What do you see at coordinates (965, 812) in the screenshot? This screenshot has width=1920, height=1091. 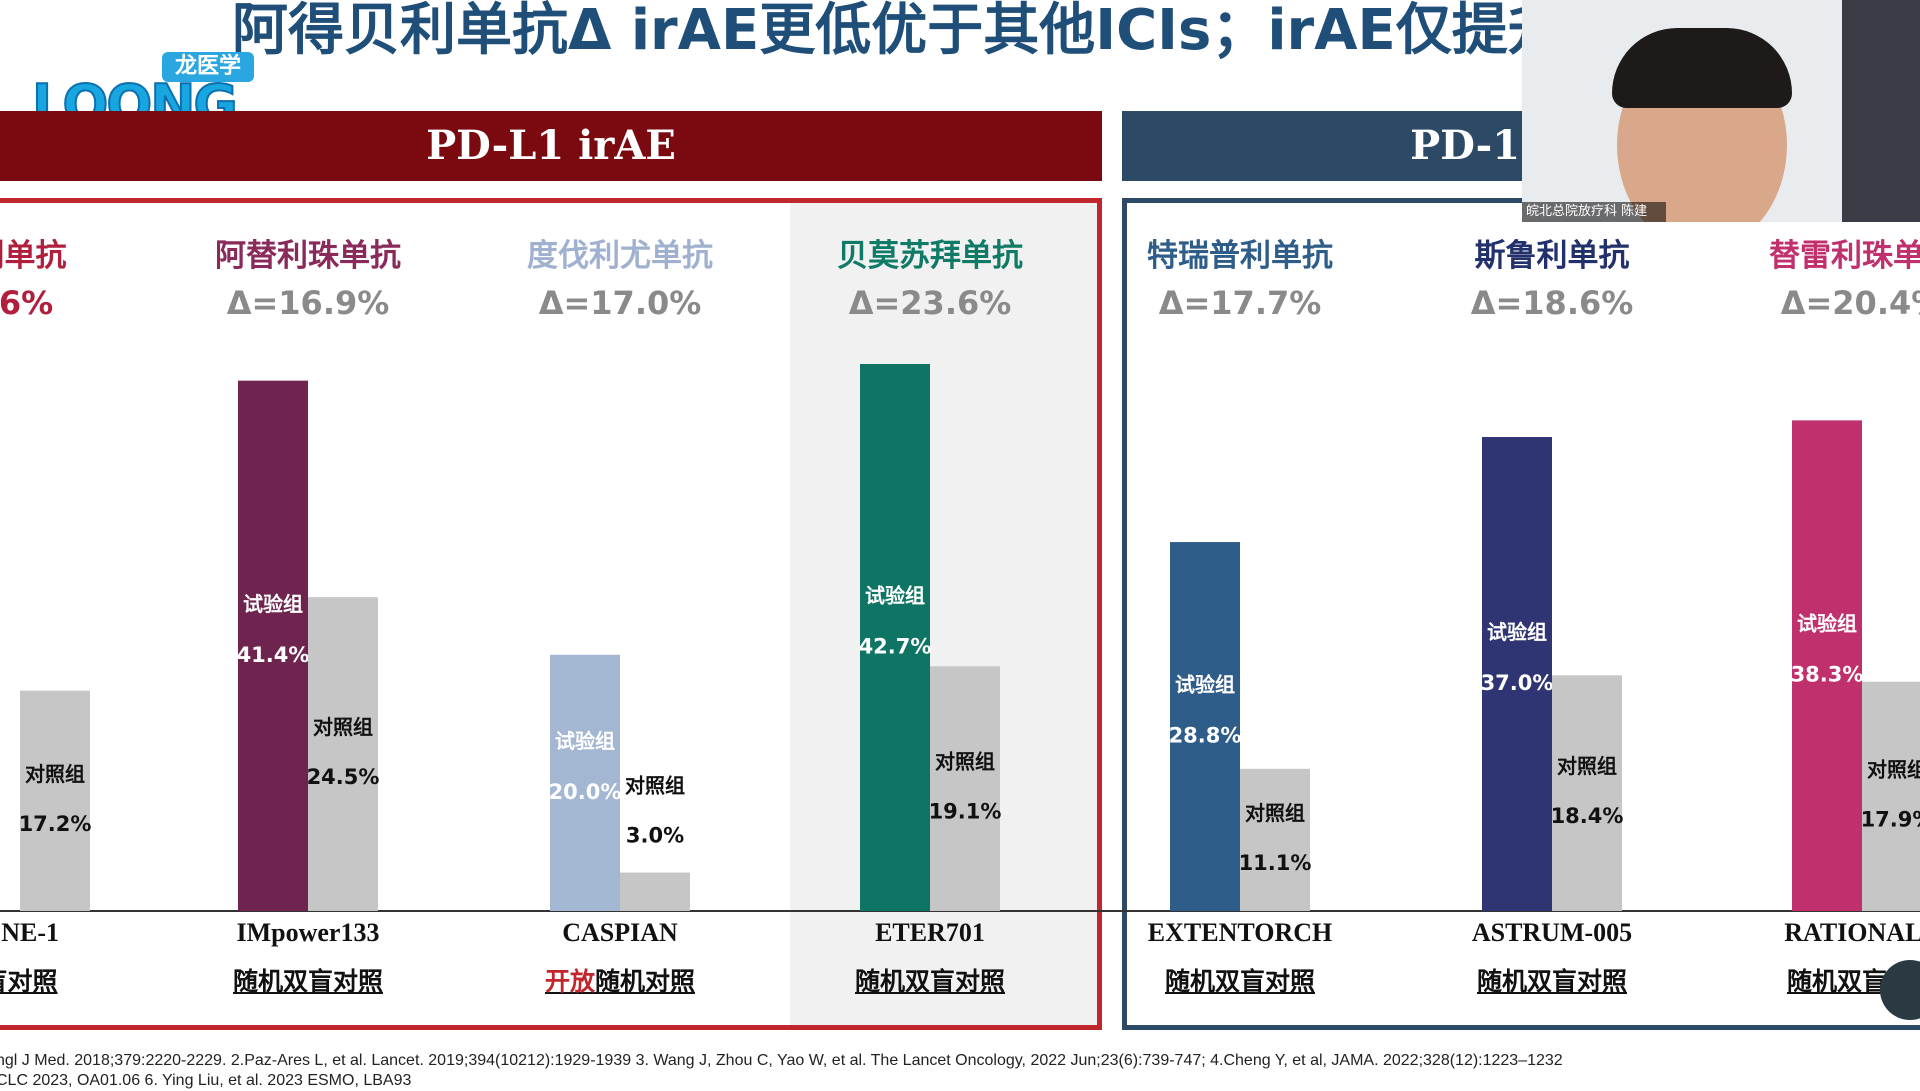 I see `control-value-label: 19.1%` at bounding box center [965, 812].